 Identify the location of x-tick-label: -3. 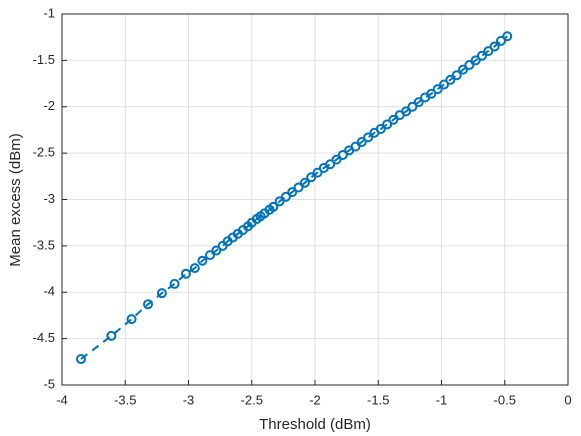
(189, 399).